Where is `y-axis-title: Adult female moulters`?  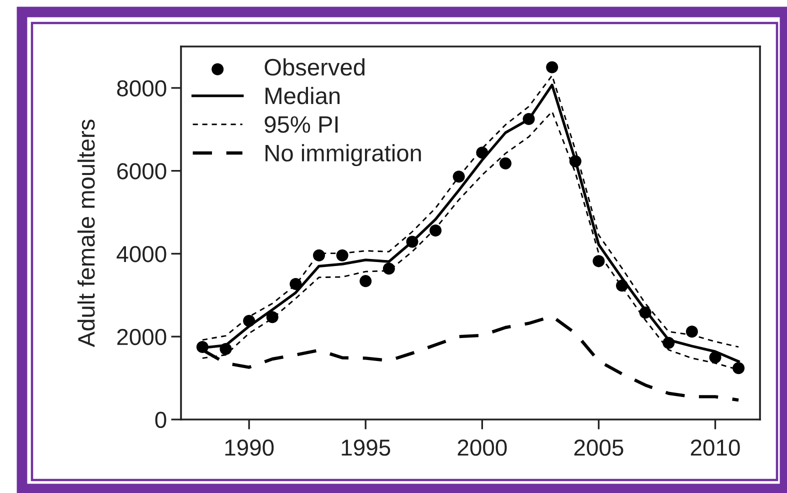 y-axis-title: Adult female moulters is located at coordinates (86, 234).